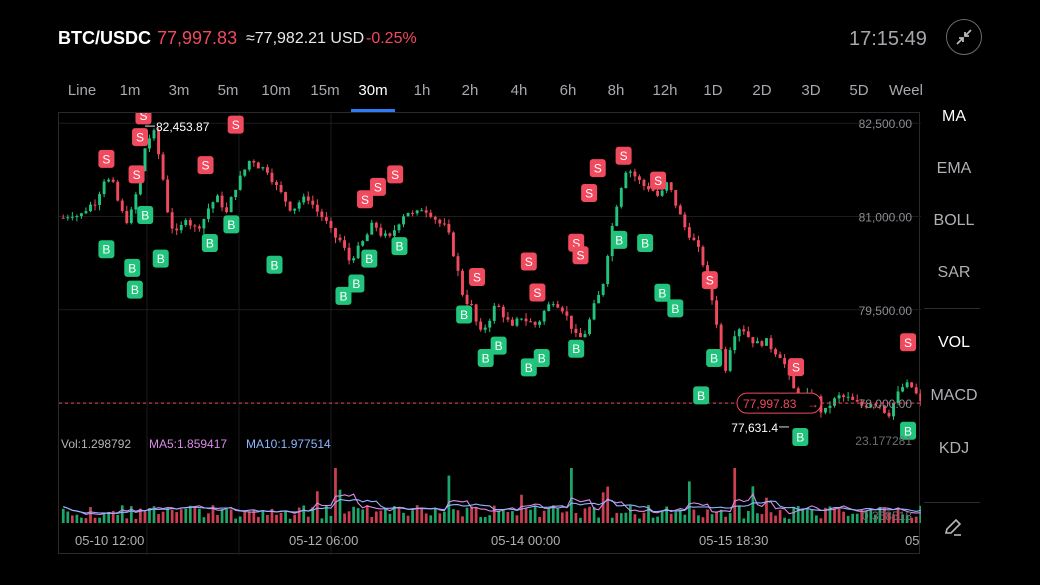 This screenshot has height=585, width=1040. What do you see at coordinates (953, 527) in the screenshot?
I see `pencil-edit-icon` at bounding box center [953, 527].